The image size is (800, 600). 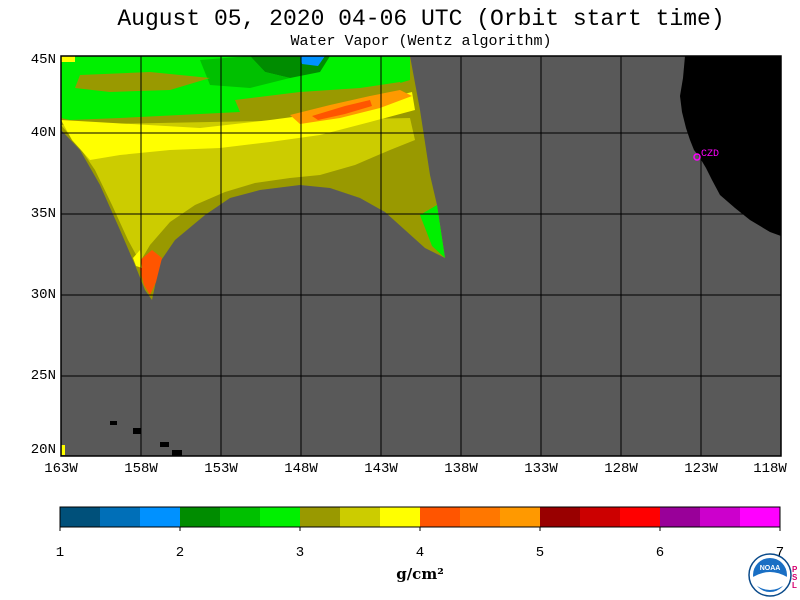 What do you see at coordinates (701, 469) in the screenshot?
I see `lon-label-123w: 123W` at bounding box center [701, 469].